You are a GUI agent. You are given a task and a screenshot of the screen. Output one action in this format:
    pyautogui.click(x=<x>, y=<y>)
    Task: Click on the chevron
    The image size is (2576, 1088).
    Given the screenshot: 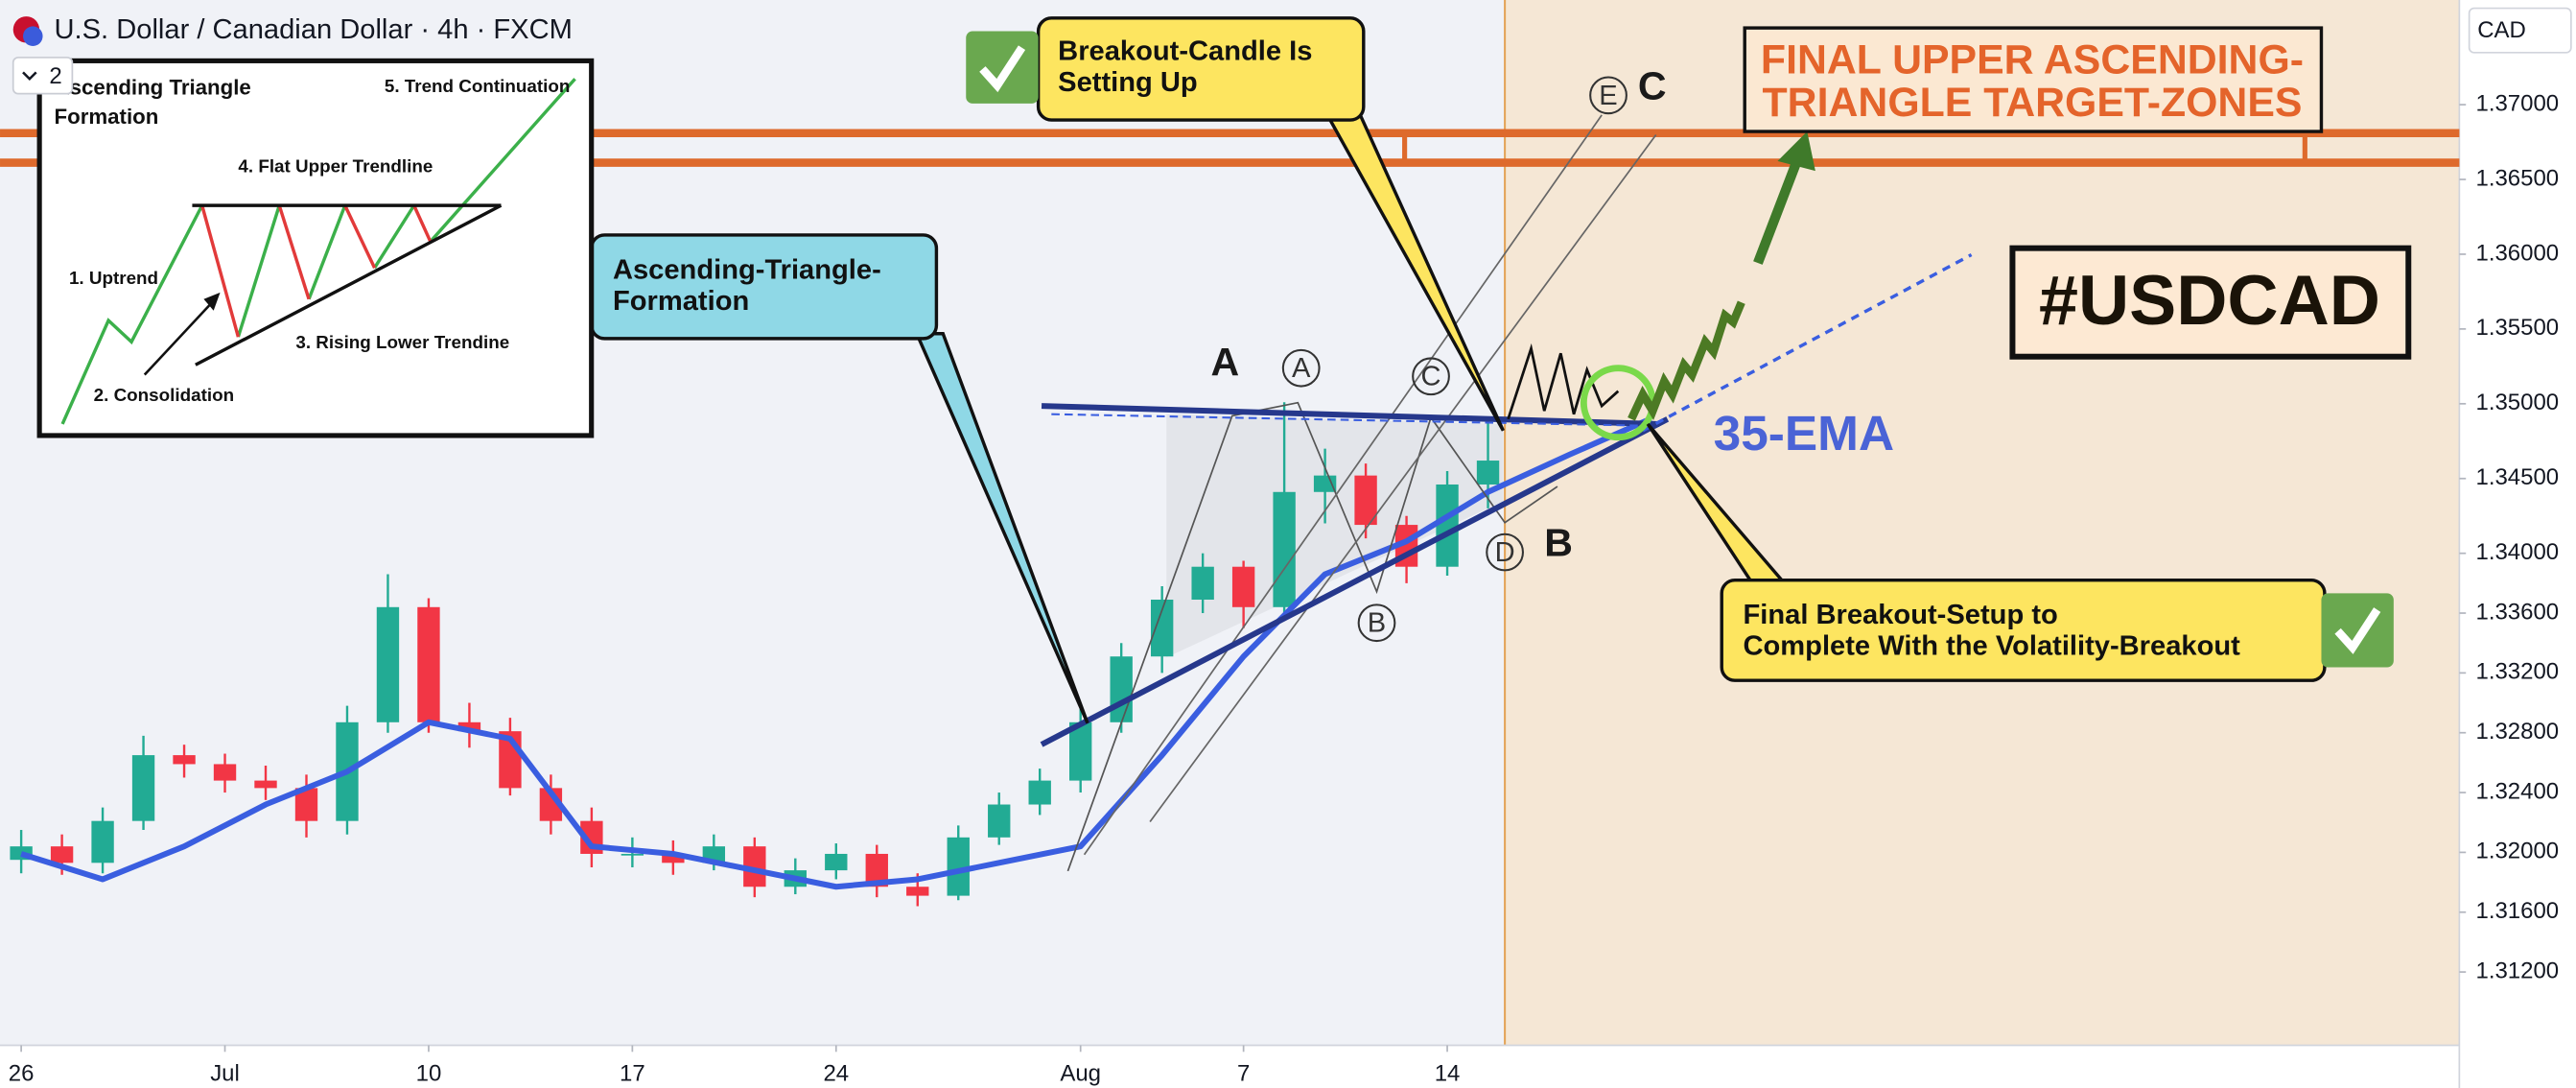 What is the action you would take?
    pyautogui.click(x=29, y=76)
    